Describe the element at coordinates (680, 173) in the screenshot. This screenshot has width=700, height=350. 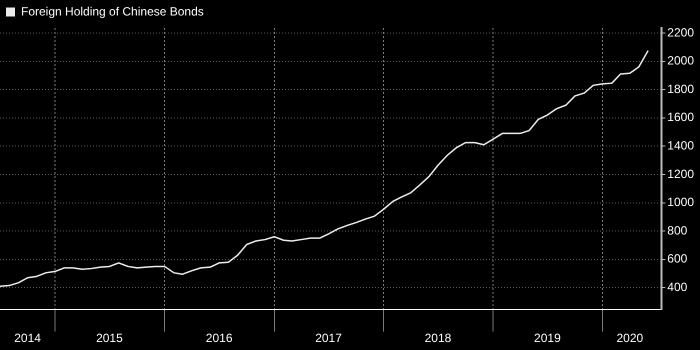
I see `y-tick-label: 1200` at that location.